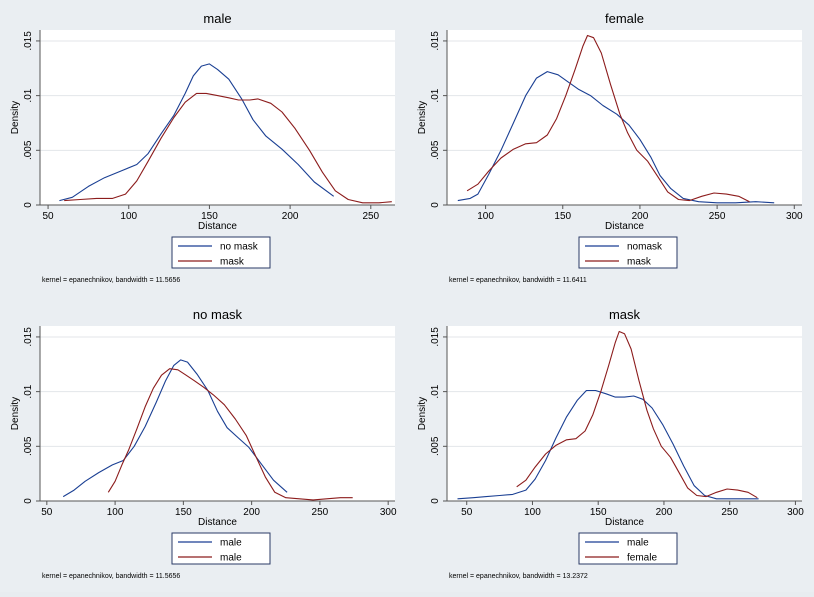 The image size is (814, 597). I want to click on legend-label: no mask, so click(239, 247).